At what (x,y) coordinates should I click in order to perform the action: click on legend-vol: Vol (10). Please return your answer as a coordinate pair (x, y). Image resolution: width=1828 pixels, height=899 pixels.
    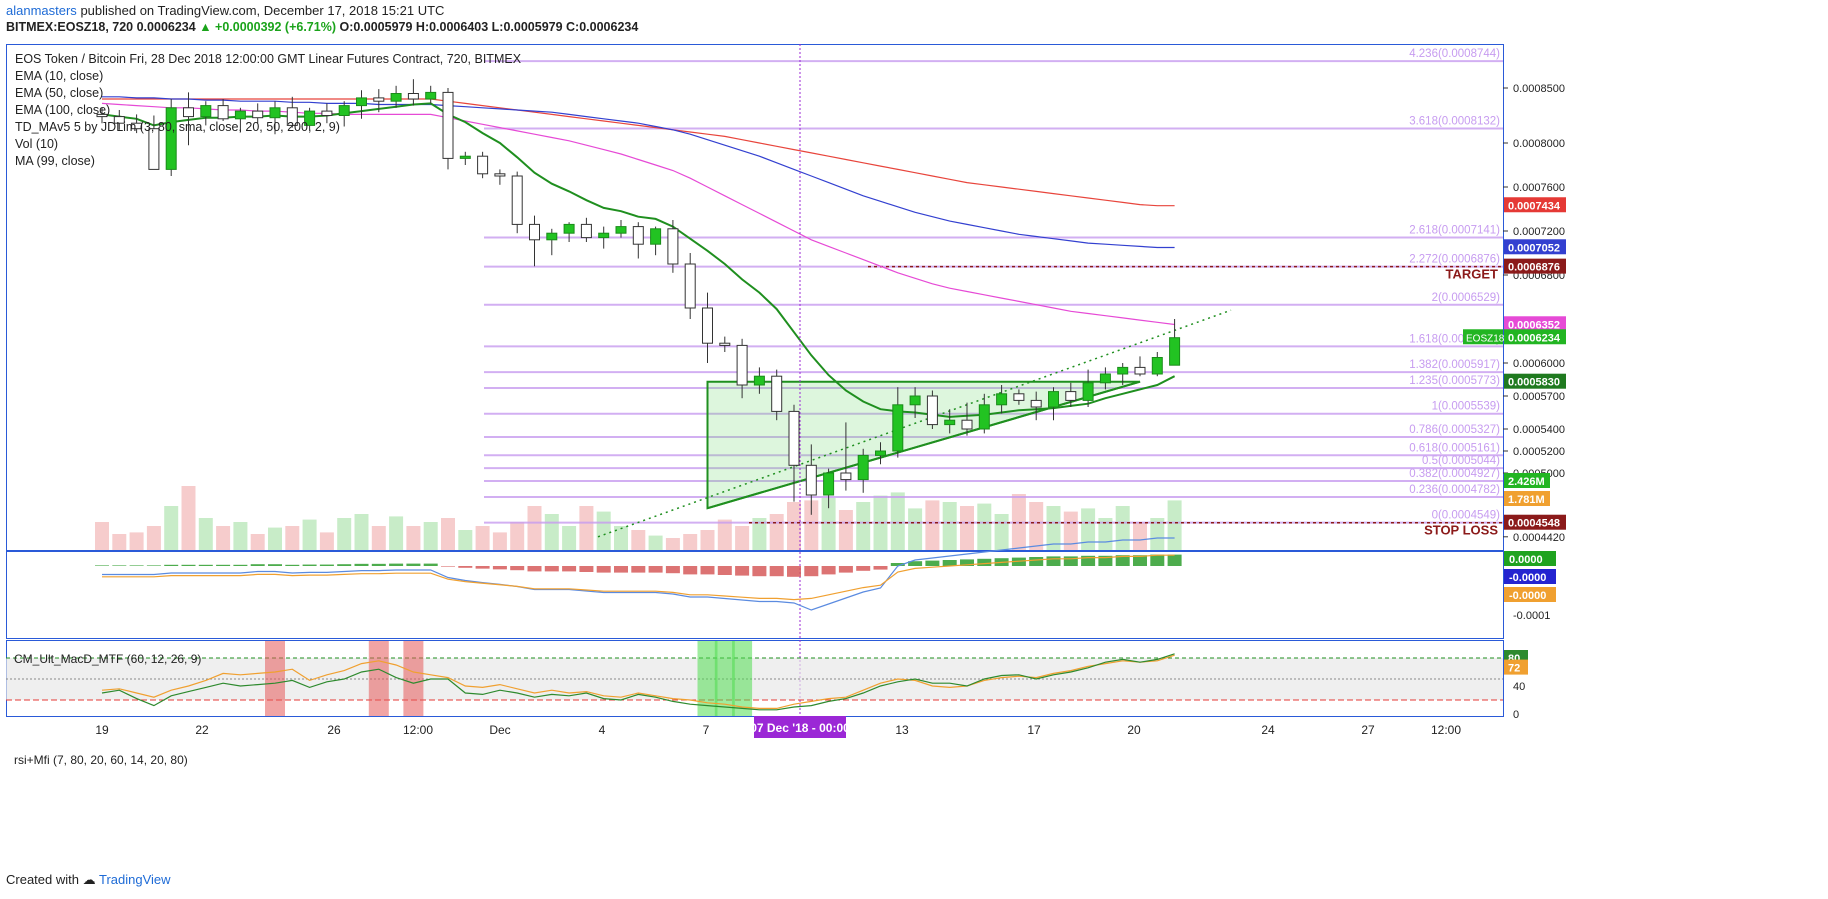
    Looking at the image, I should click on (37, 144).